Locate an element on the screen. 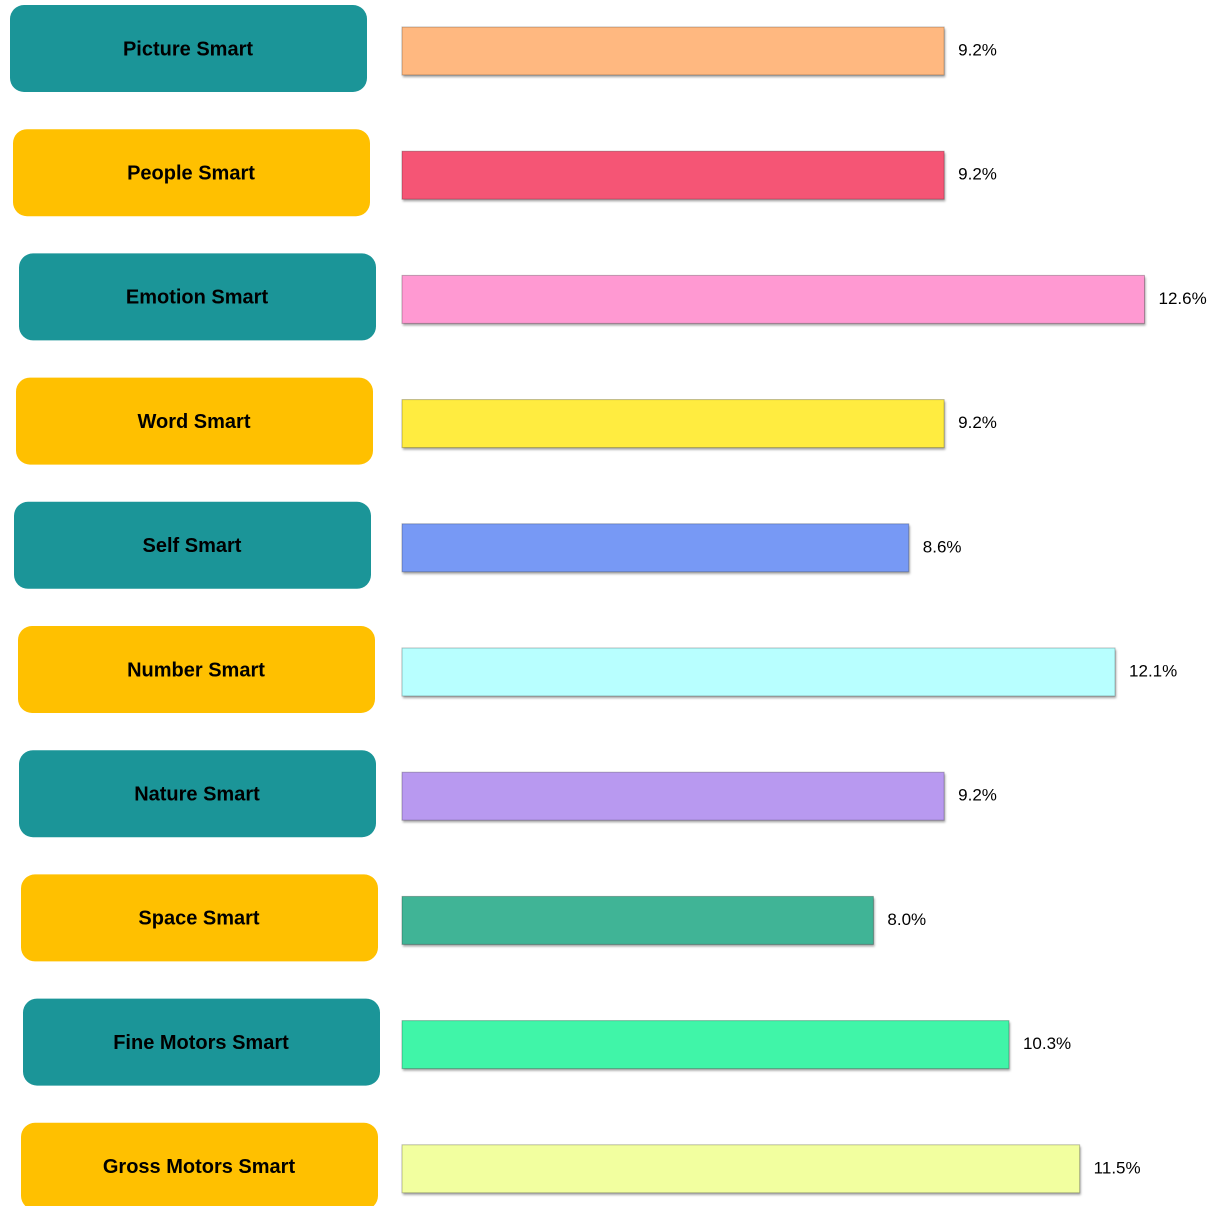 The image size is (1227, 1206). value-label: 8.6% is located at coordinates (942, 546).